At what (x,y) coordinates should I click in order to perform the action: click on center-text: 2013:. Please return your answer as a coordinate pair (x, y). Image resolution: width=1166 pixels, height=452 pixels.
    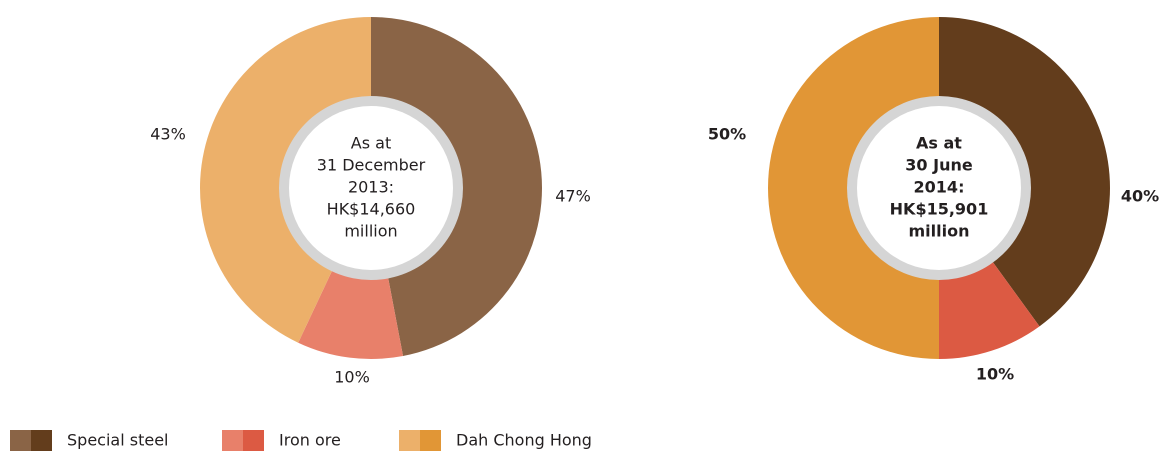
    Looking at the image, I should click on (371, 187).